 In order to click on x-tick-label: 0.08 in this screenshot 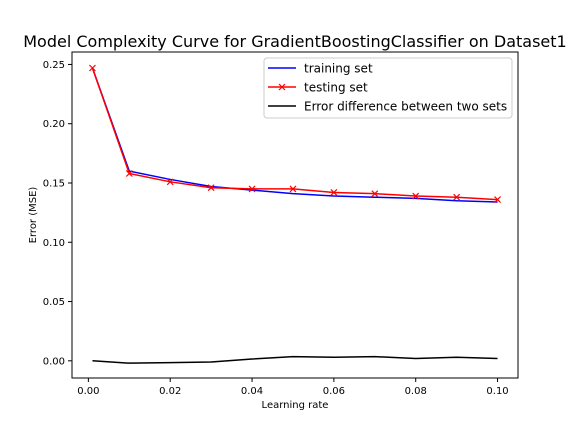, I will do `click(416, 391)`.